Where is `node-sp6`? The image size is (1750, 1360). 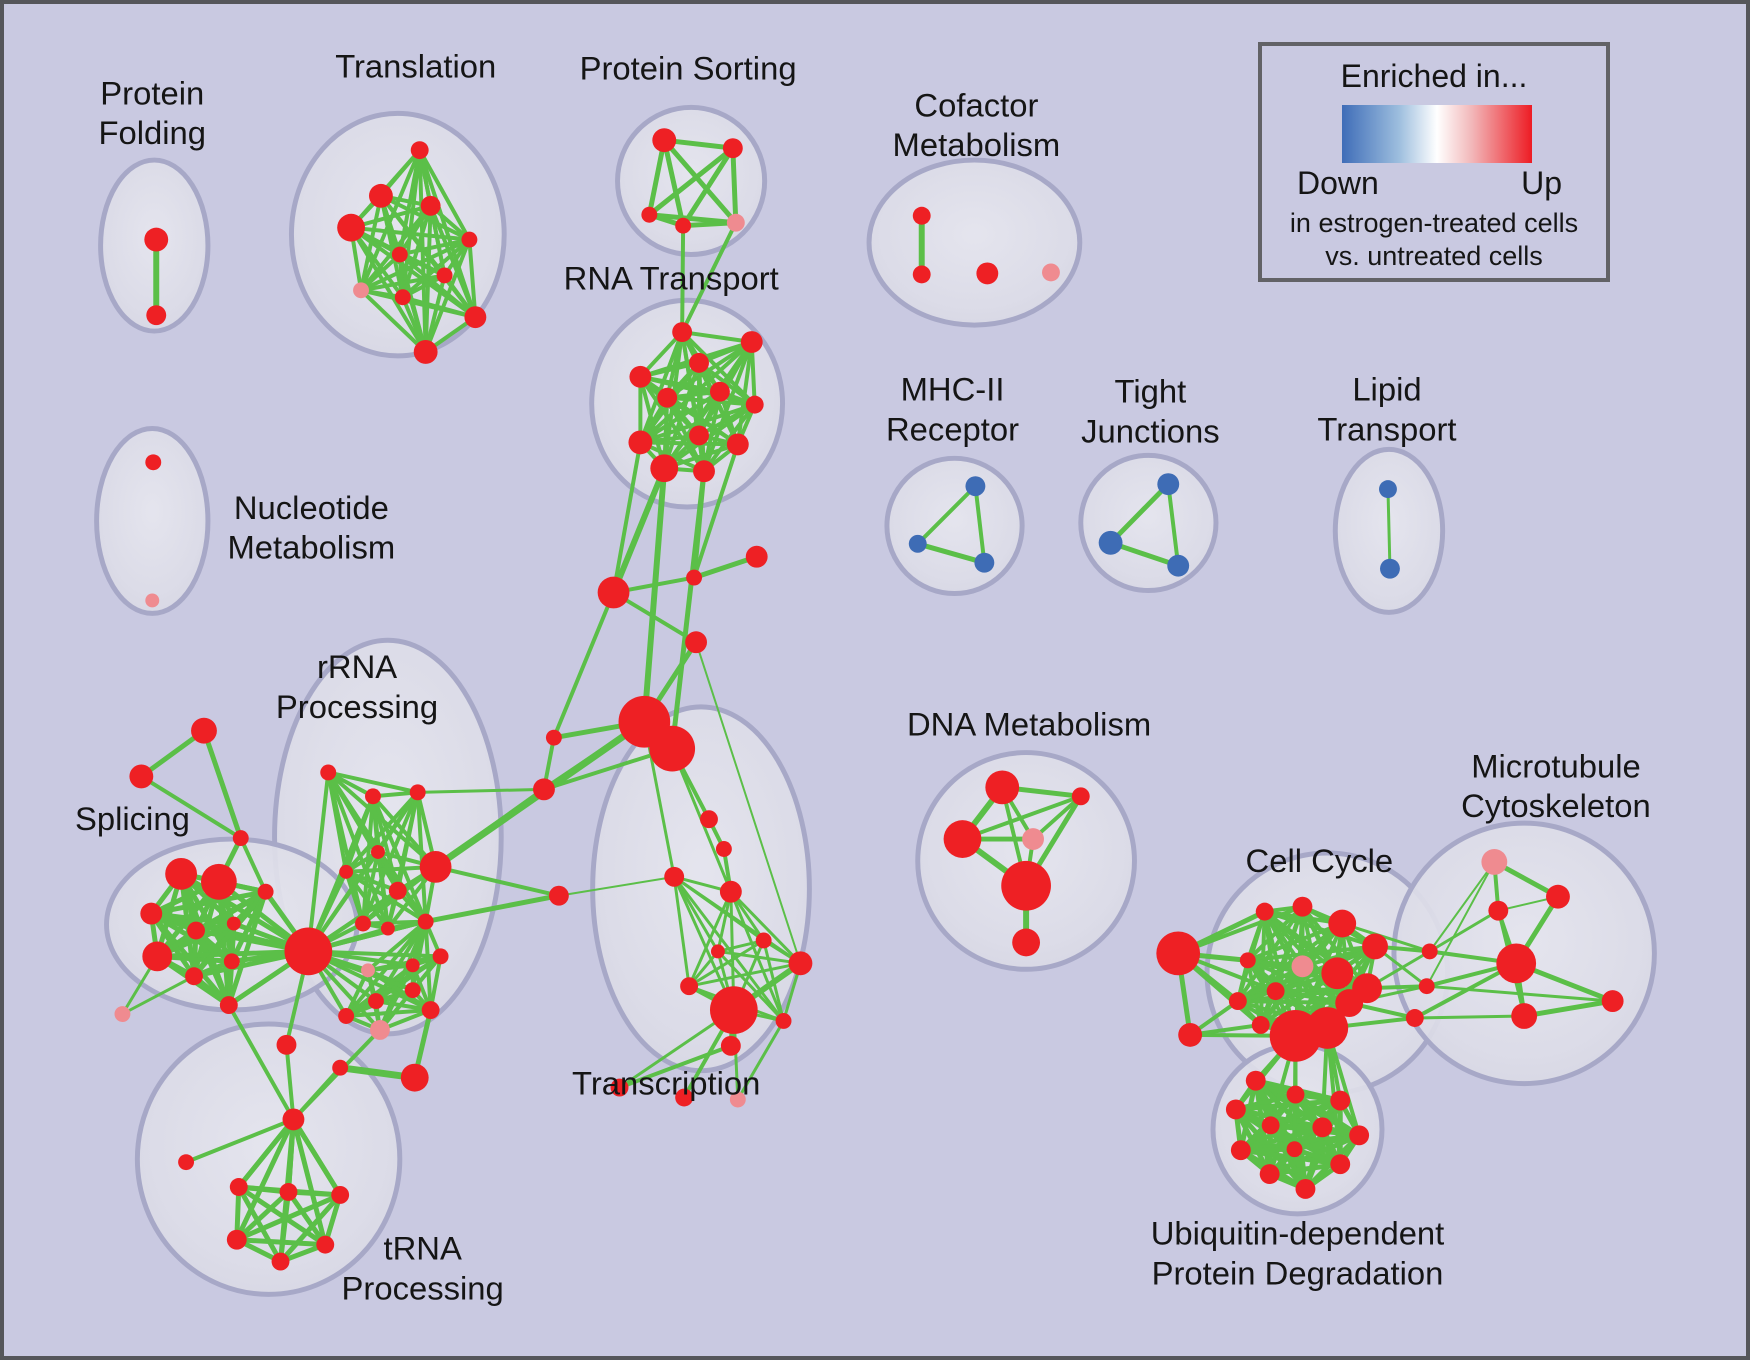
node-sp6 is located at coordinates (157, 956).